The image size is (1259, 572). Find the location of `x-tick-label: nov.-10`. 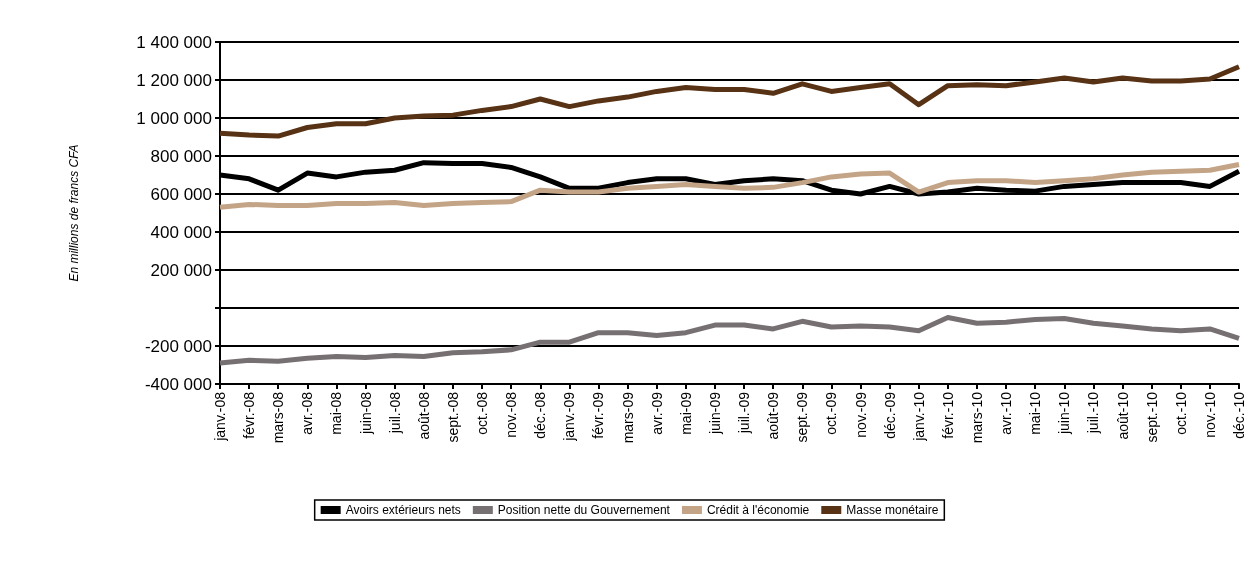

x-tick-label: nov.-10 is located at coordinates (1209, 414).